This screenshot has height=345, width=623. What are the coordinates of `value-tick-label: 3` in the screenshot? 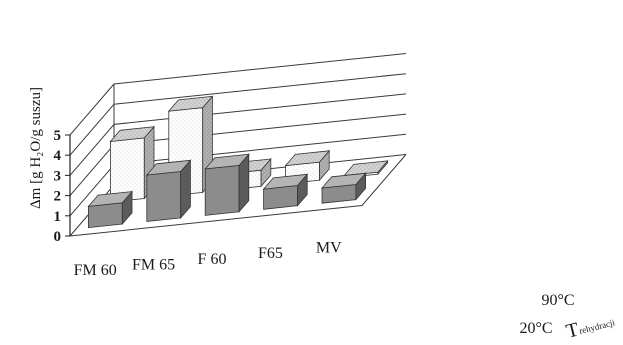 It's located at (58, 176).